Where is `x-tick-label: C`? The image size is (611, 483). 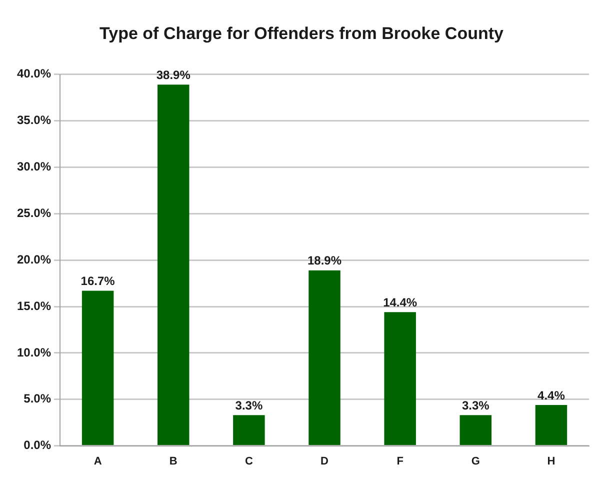
x-tick-label: C is located at coordinates (248, 461).